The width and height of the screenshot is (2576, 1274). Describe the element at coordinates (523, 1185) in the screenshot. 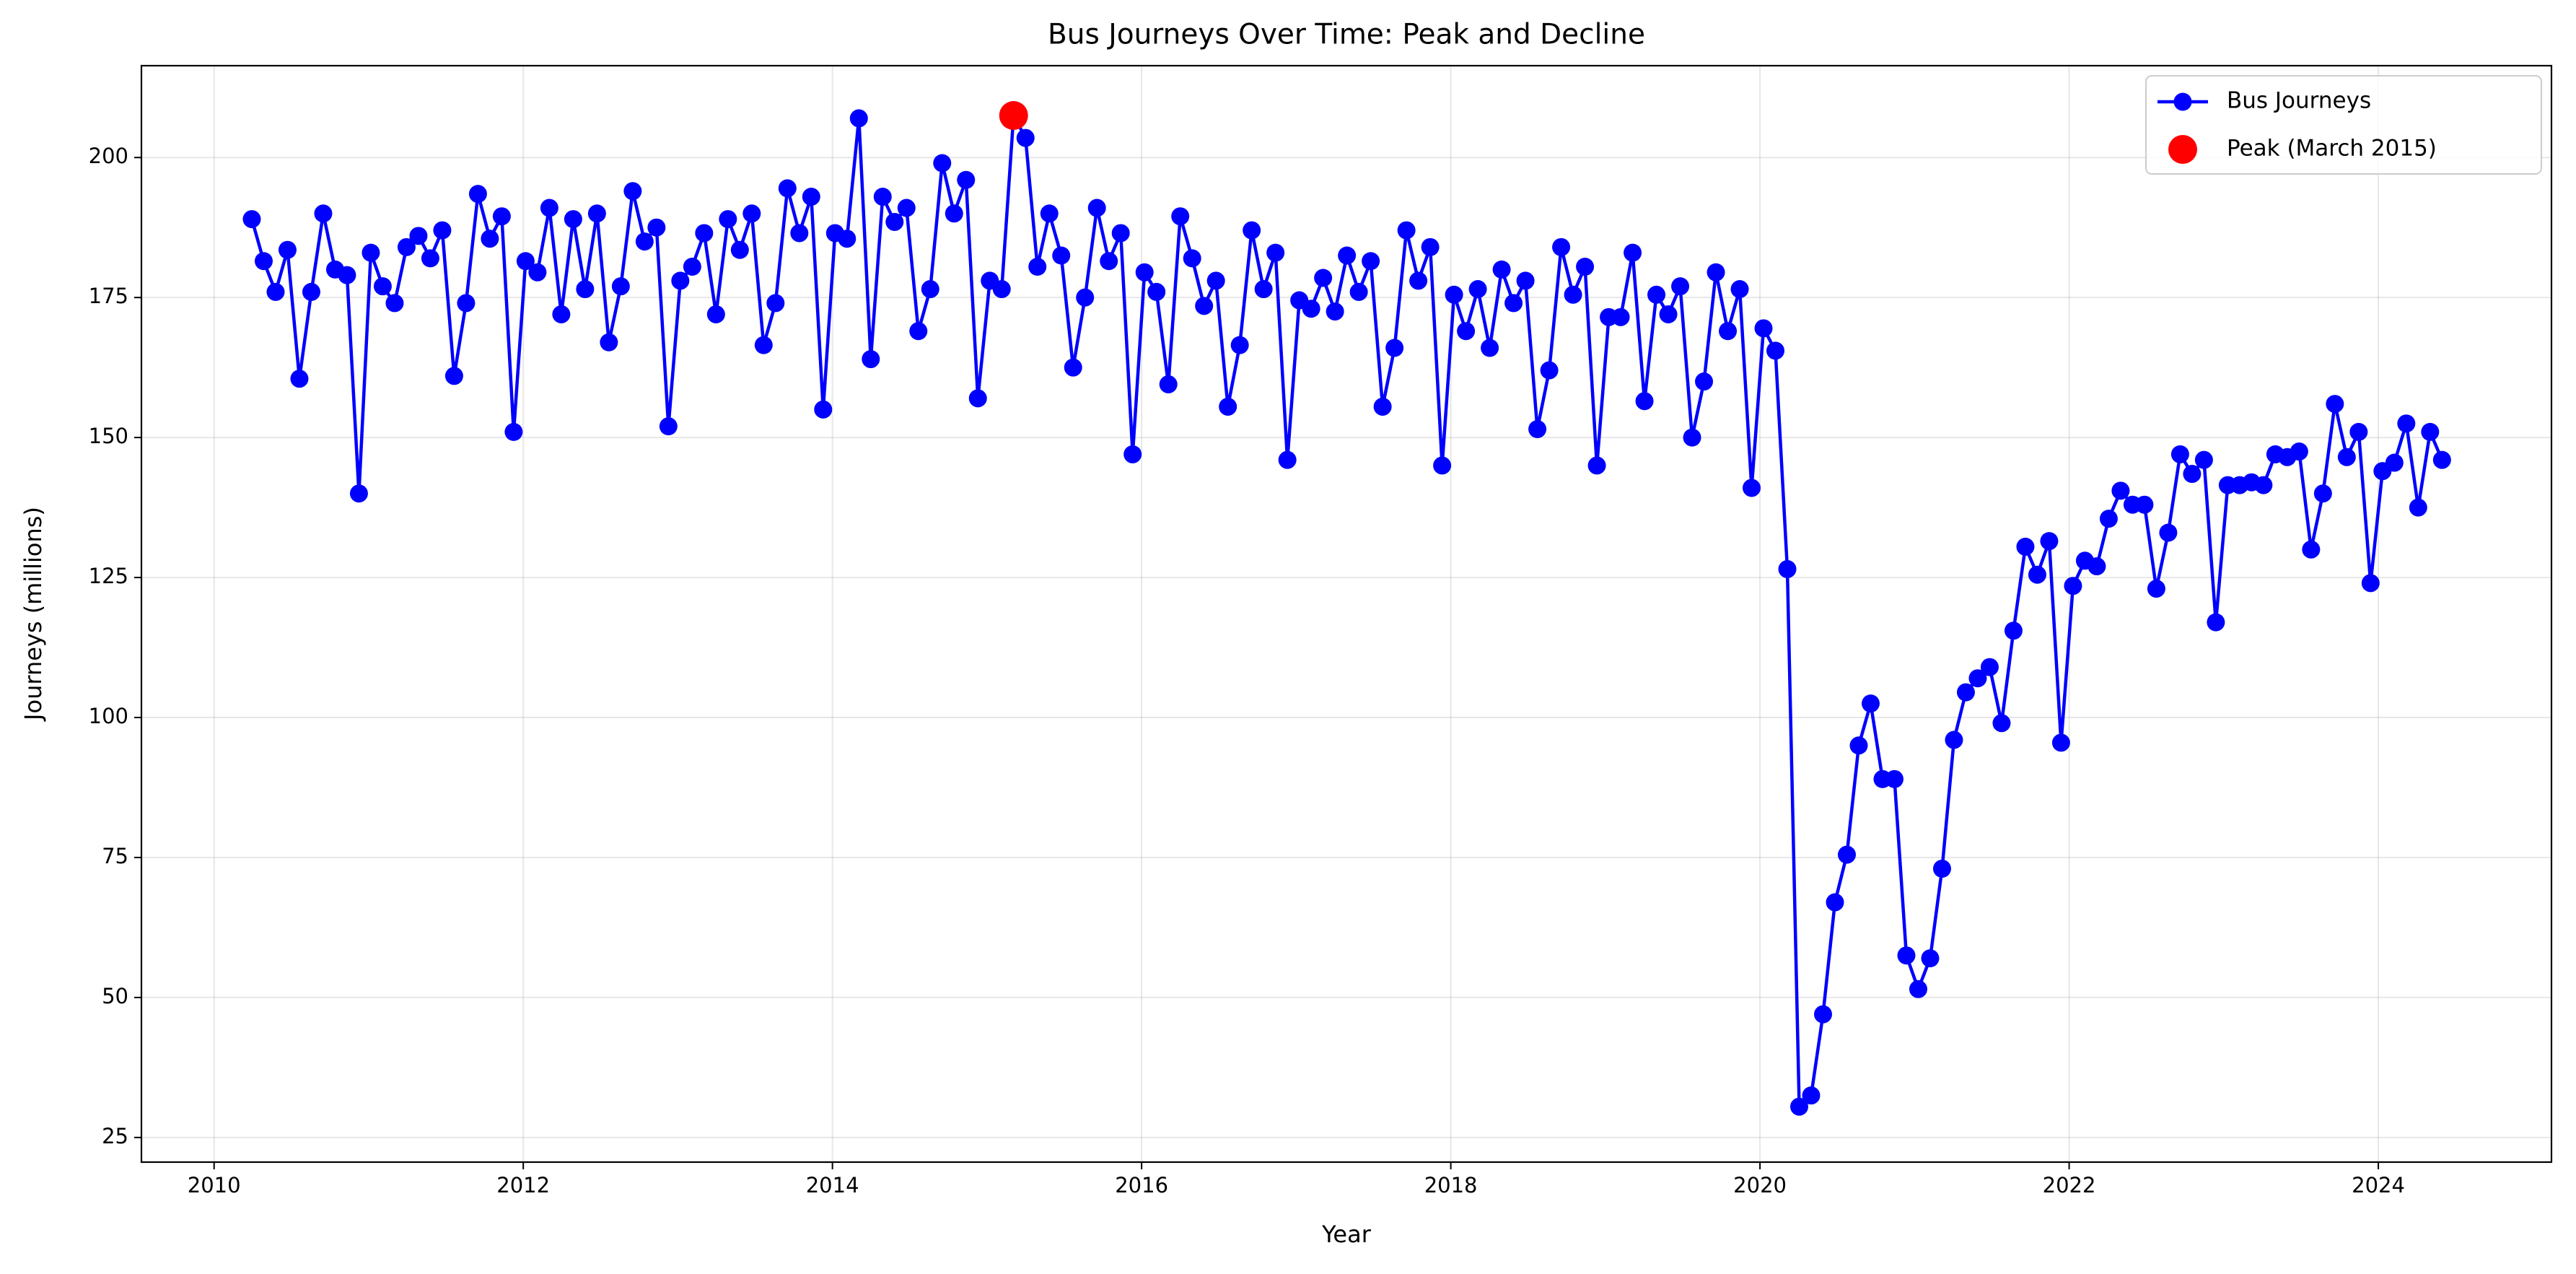

I see `x-tick-label: 2012` at that location.